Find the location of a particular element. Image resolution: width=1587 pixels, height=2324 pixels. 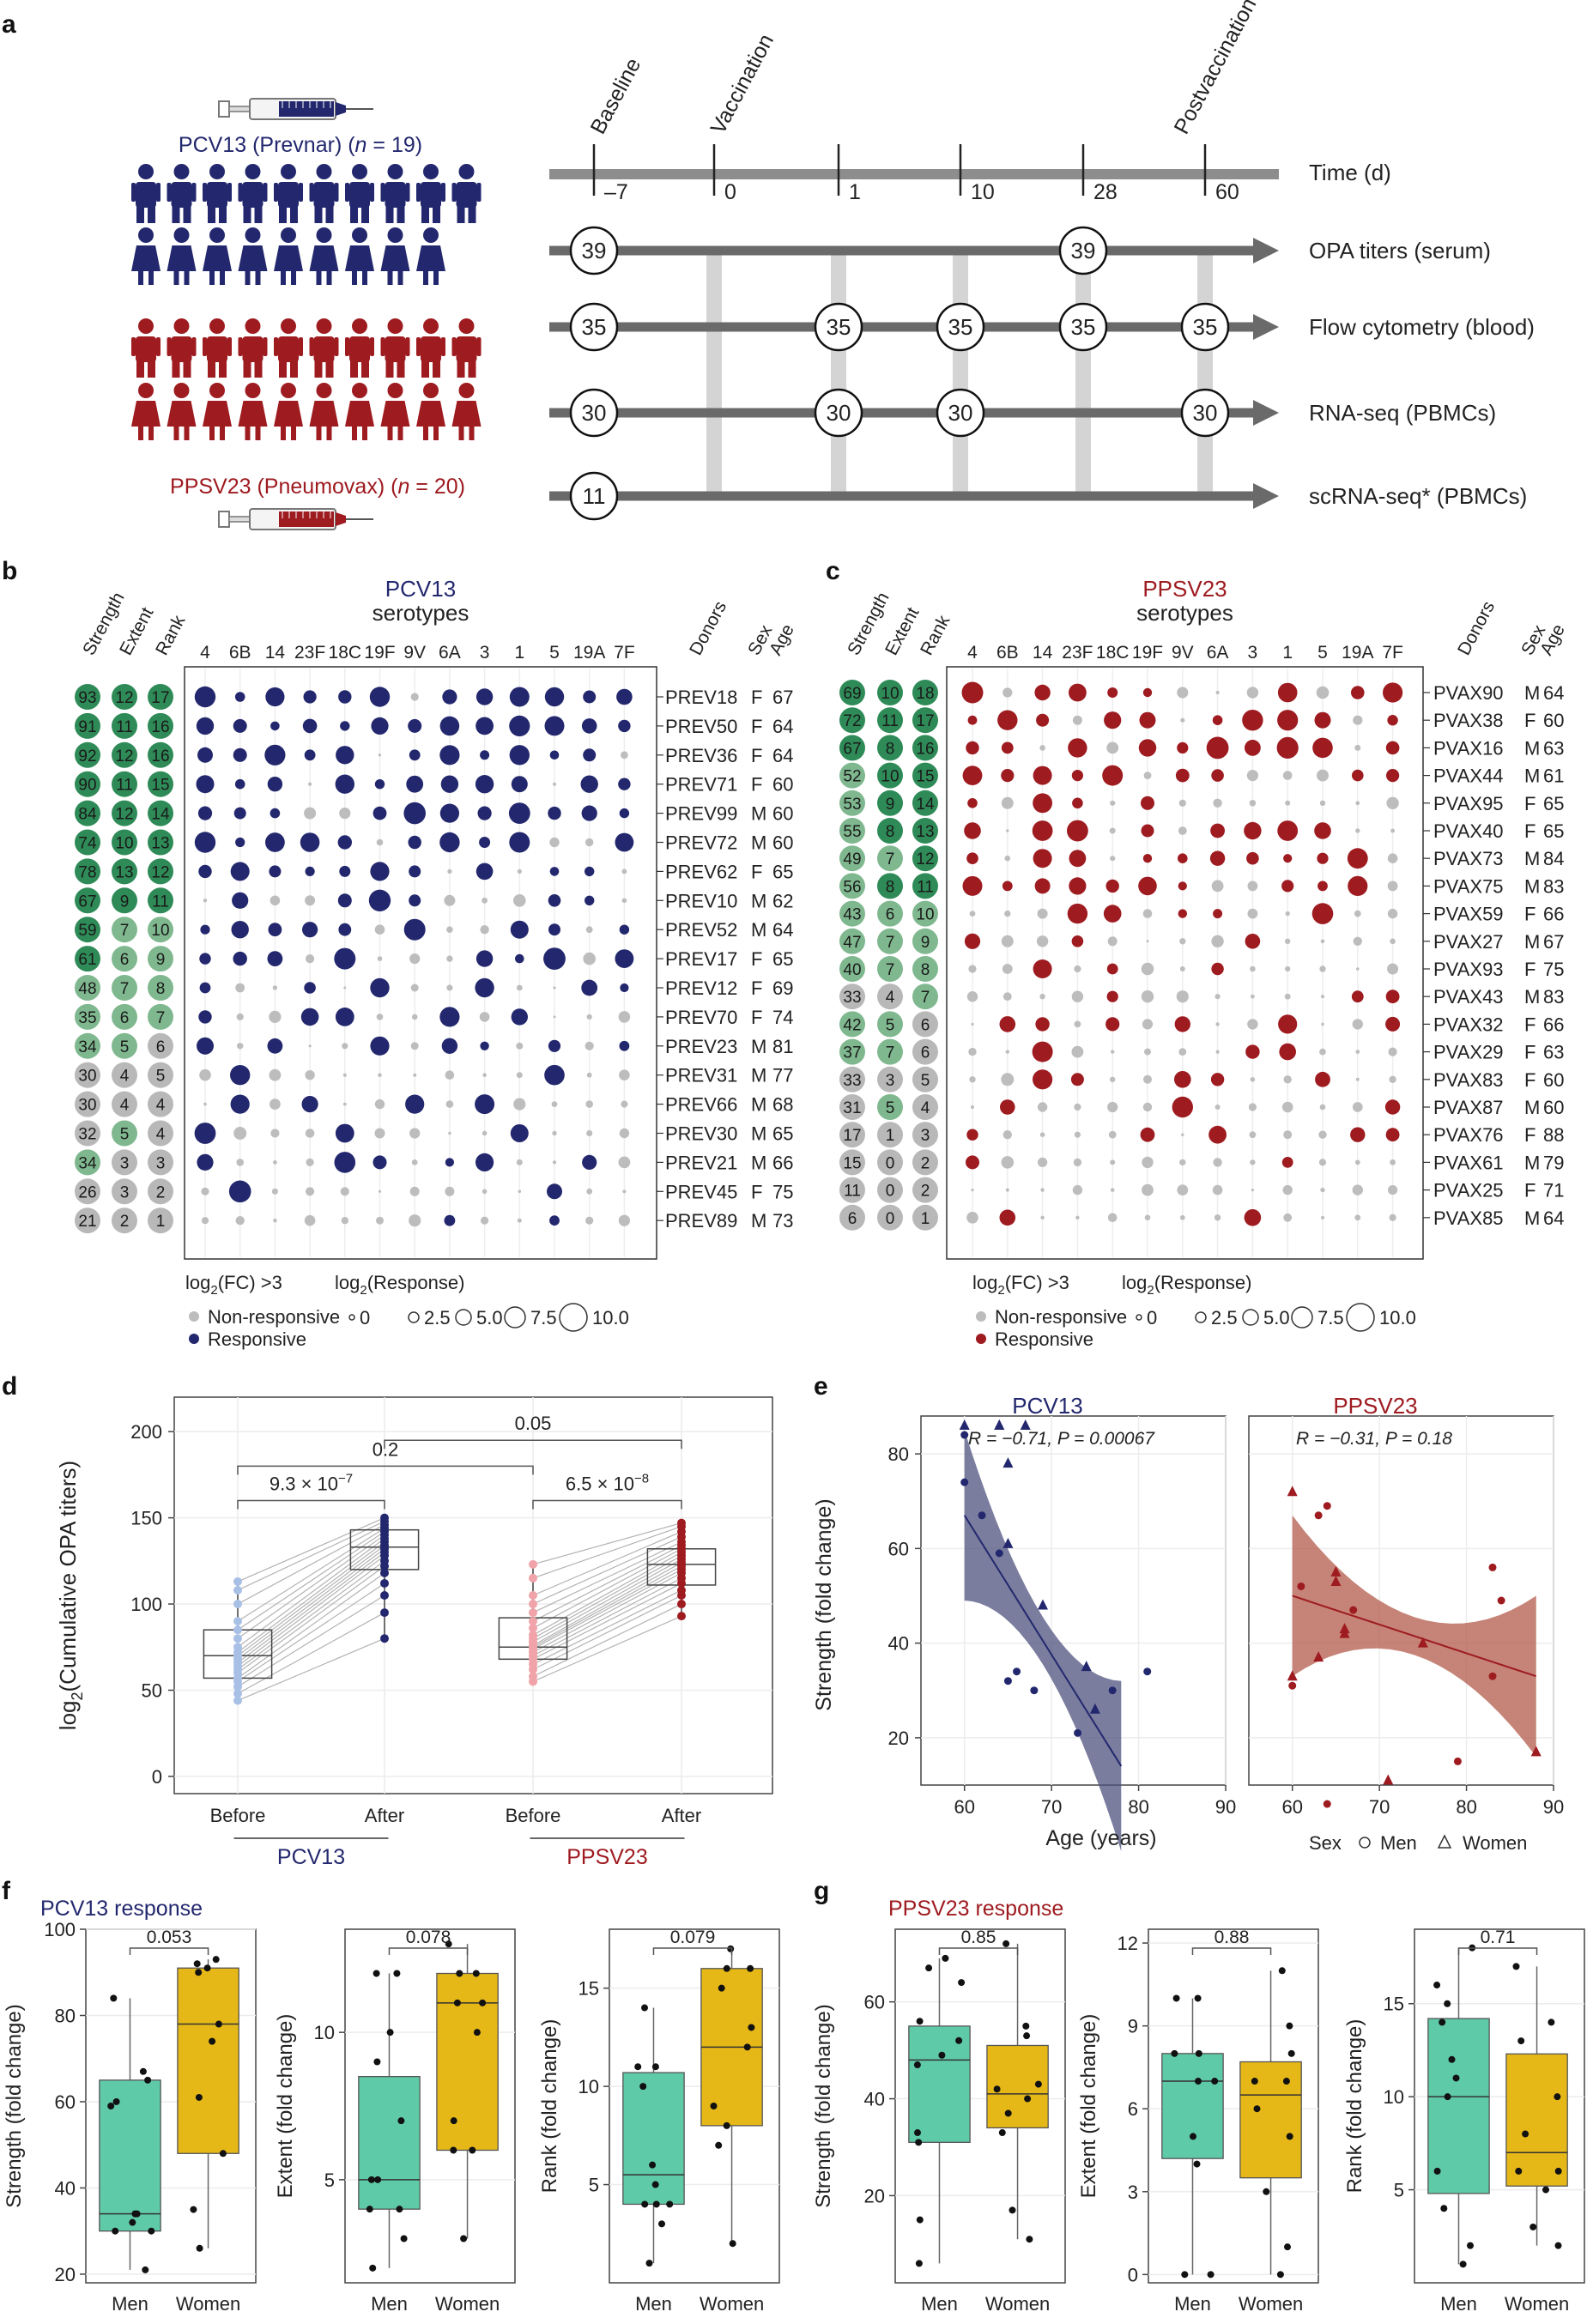

donor-age: 83 is located at coordinates (1554, 997).